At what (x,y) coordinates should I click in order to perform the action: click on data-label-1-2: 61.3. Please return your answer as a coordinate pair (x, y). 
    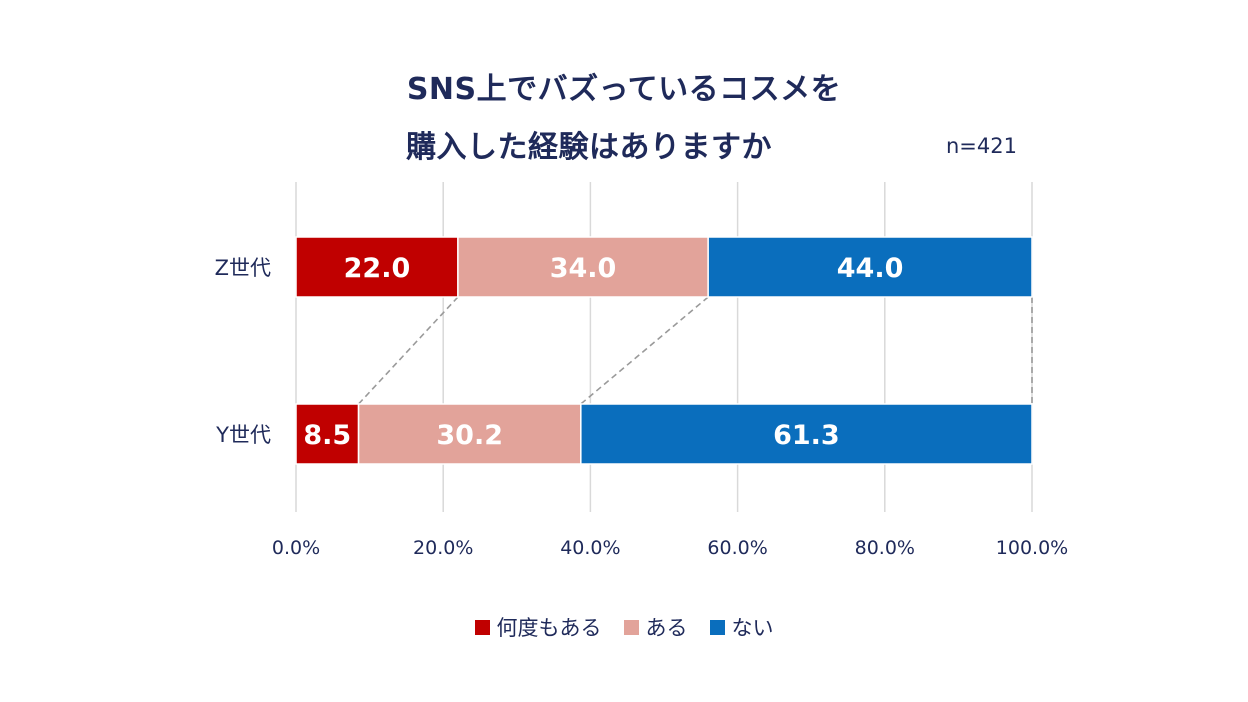
    Looking at the image, I should click on (806, 435).